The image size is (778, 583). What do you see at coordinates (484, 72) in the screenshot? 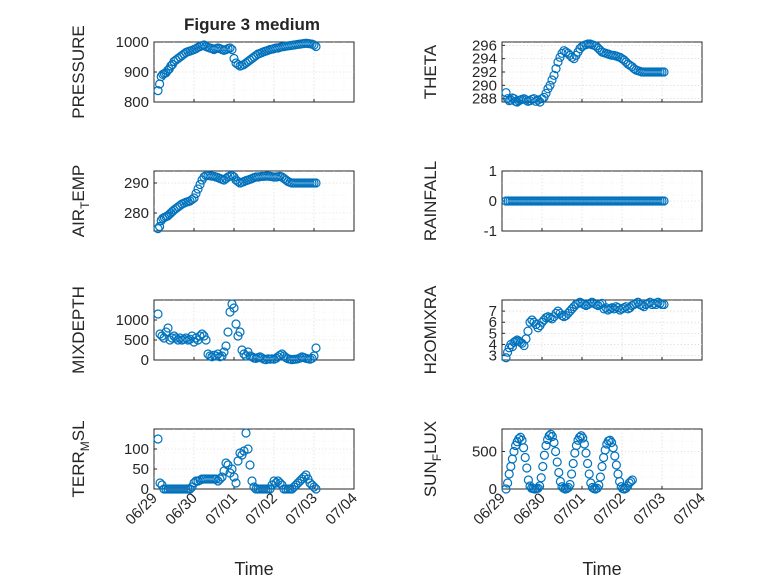
I see `y-tick-label: 292` at bounding box center [484, 72].